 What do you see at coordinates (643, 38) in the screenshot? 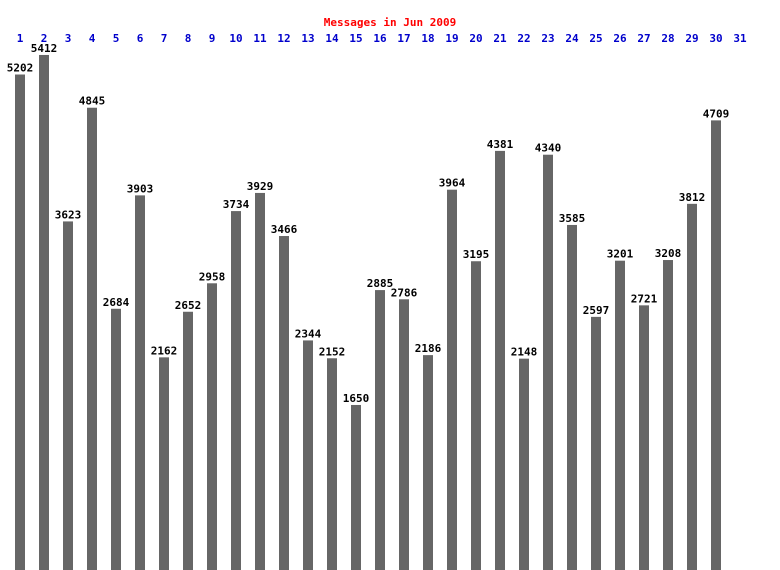
I see `x-tick-label: 27` at bounding box center [643, 38].